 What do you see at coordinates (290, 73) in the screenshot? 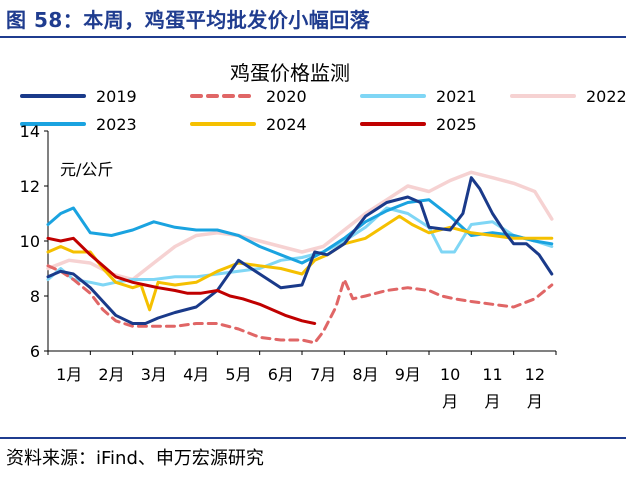
I see `chart-title: 鸡蛋价格监测` at bounding box center [290, 73].